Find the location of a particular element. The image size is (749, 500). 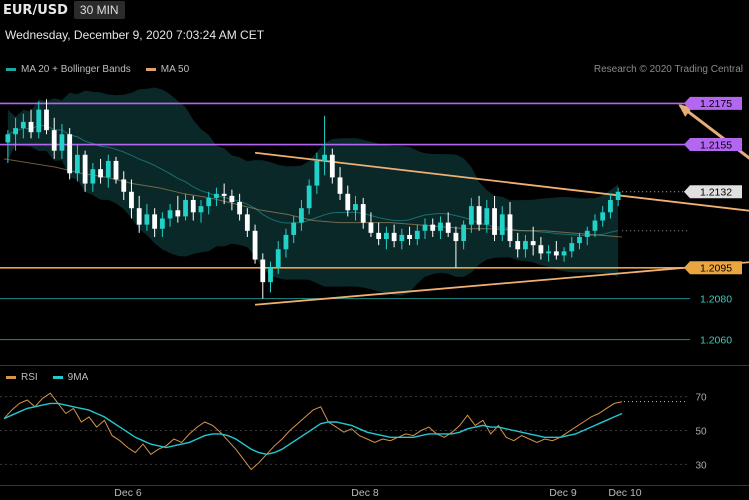

legend-label-ma50: MA 50 is located at coordinates (175, 69).